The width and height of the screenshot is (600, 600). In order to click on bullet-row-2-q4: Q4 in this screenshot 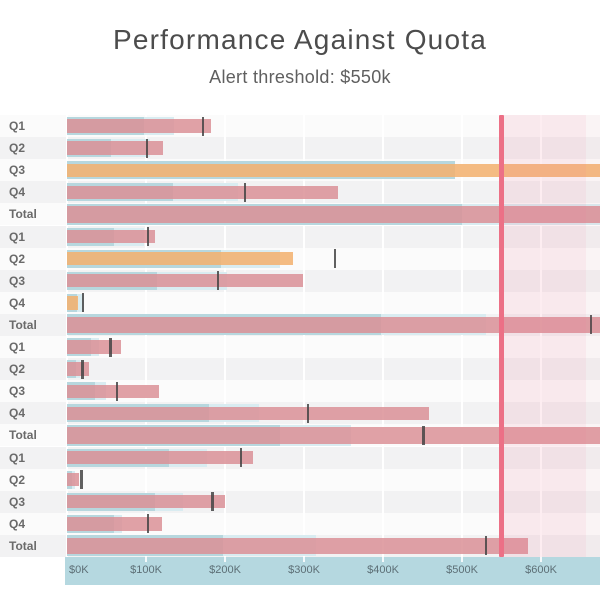, I will do `click(300, 302)`.